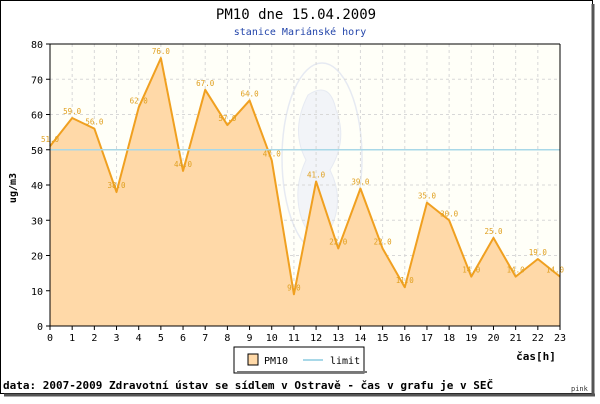  Describe the element at coordinates (449, 338) in the screenshot. I see `x-tick-label: 18` at that location.